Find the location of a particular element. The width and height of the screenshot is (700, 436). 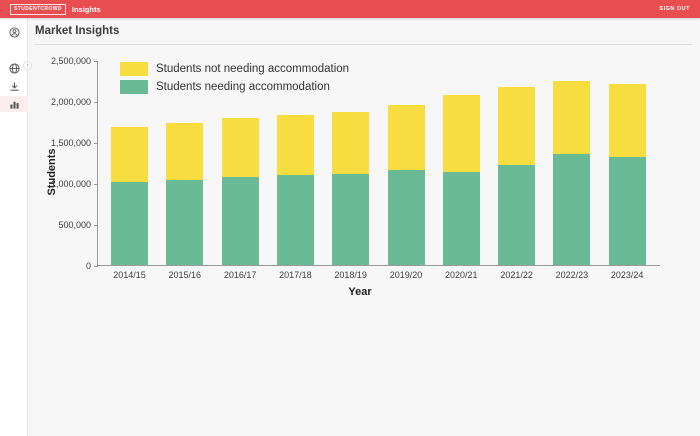

y-tick-label: 1,000,000 is located at coordinates (70, 184).